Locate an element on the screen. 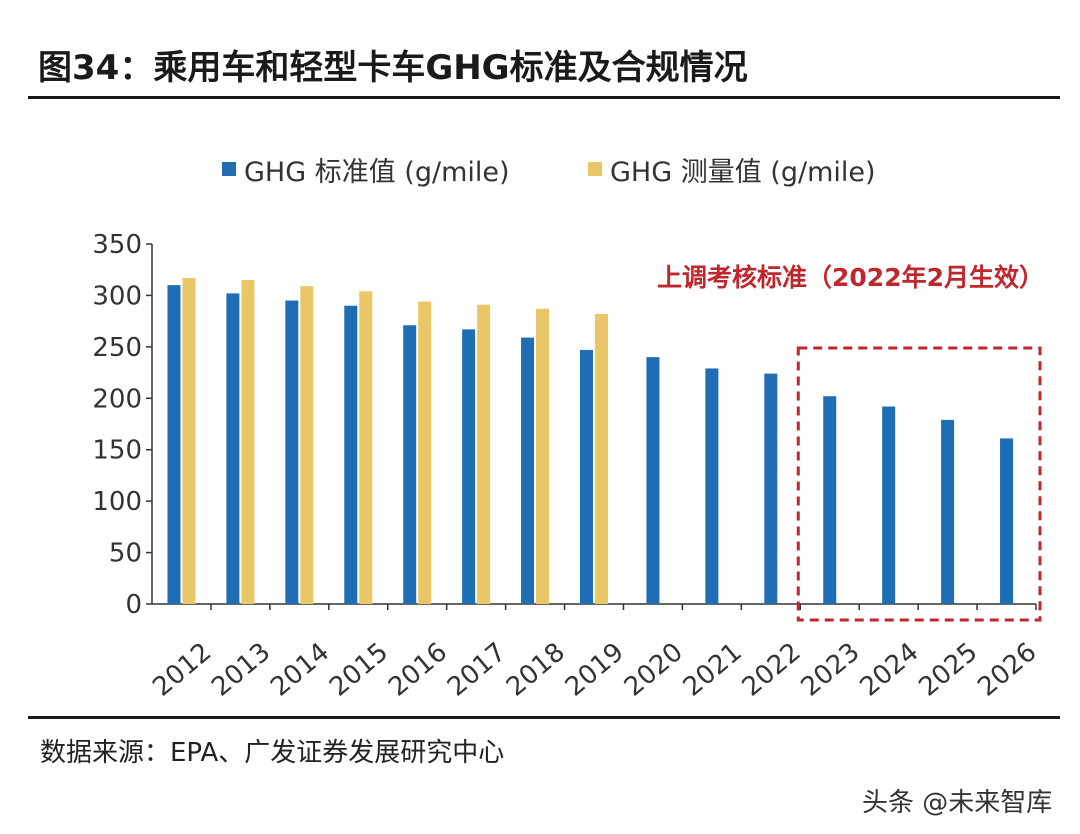 The width and height of the screenshot is (1080, 834). bar-standard-2015 is located at coordinates (351, 454).